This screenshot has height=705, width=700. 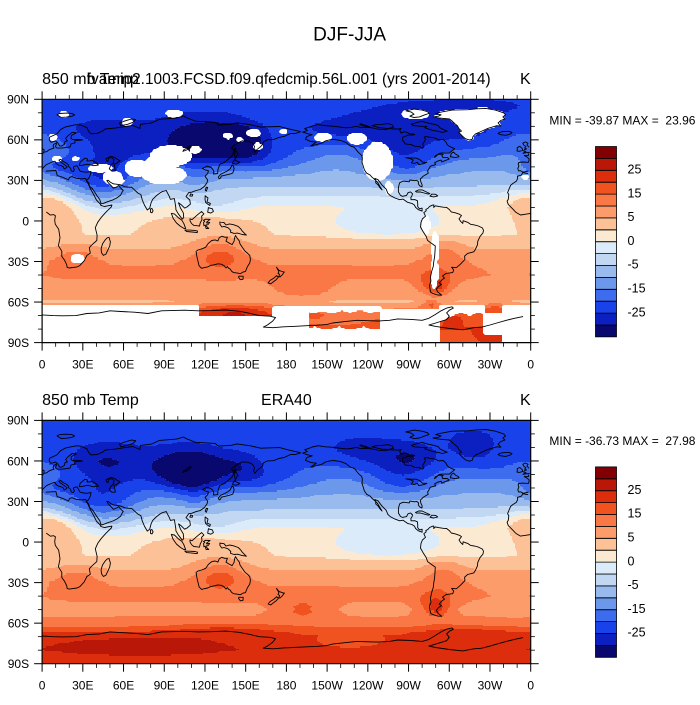 I want to click on svg-text: ERA40, so click(x=286, y=400).